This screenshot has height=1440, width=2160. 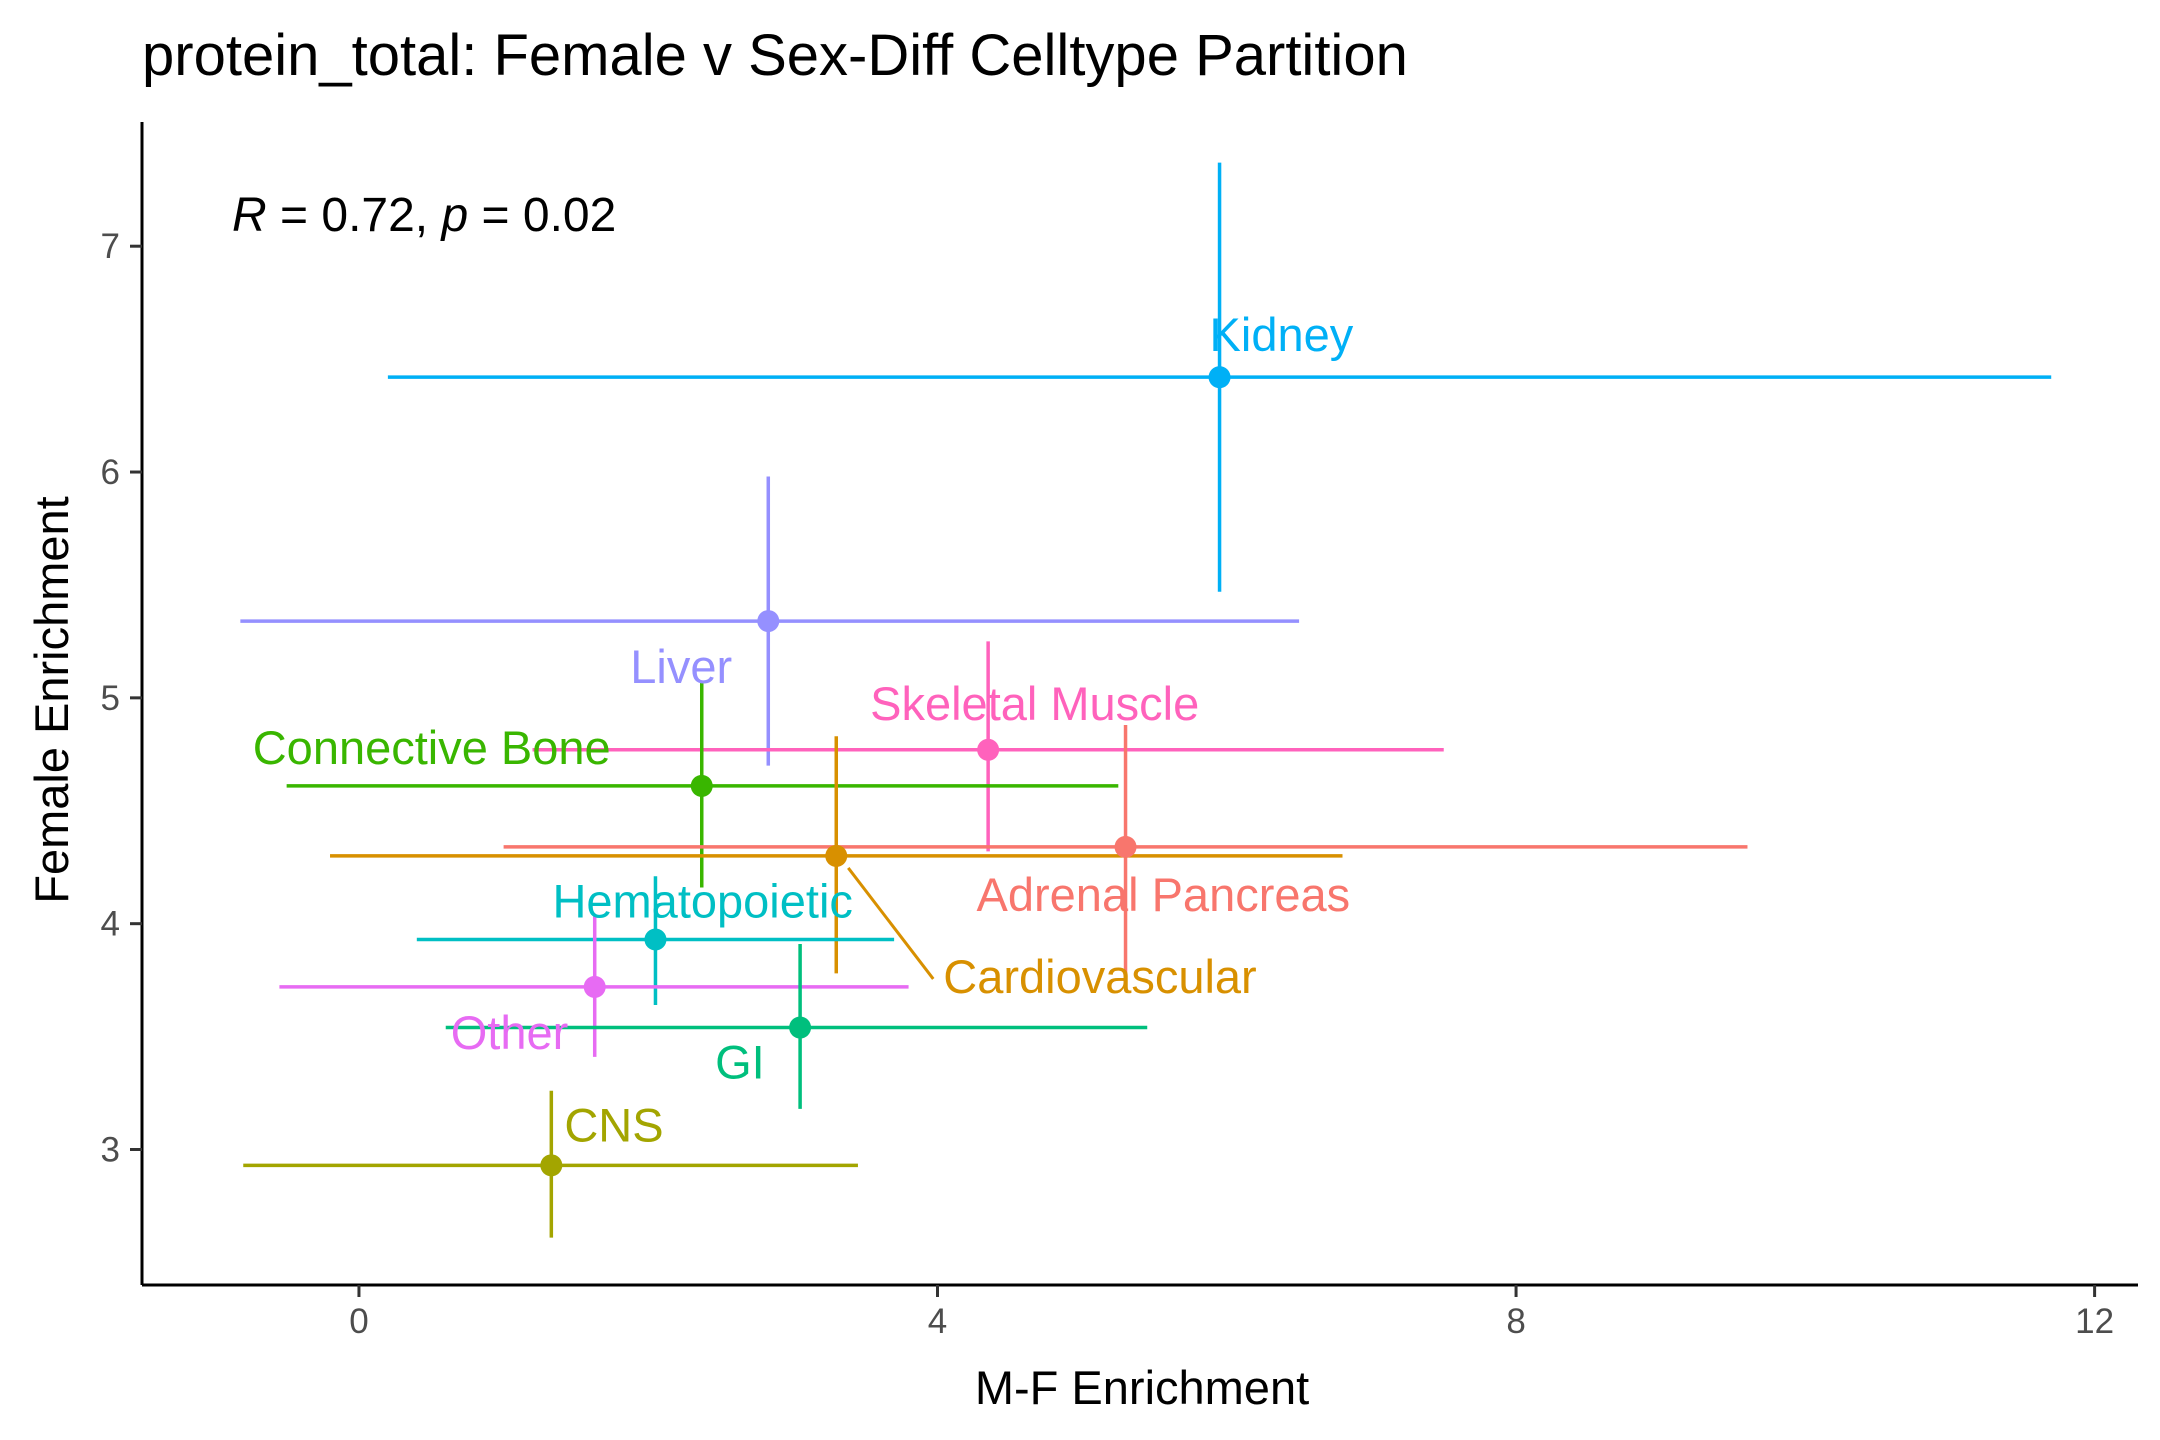 What do you see at coordinates (1034, 703) in the screenshot?
I see `skeletal-muscle-label: Skeletal Muscle` at bounding box center [1034, 703].